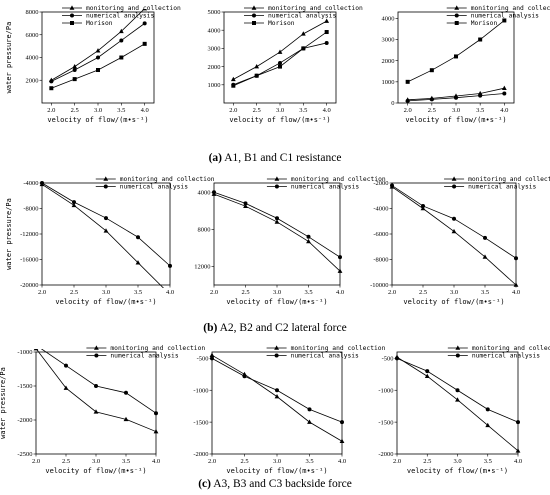 The height and width of the screenshot is (495, 550). I want to click on panel-a2-xtick-label-0: 2.0, so click(42, 292).